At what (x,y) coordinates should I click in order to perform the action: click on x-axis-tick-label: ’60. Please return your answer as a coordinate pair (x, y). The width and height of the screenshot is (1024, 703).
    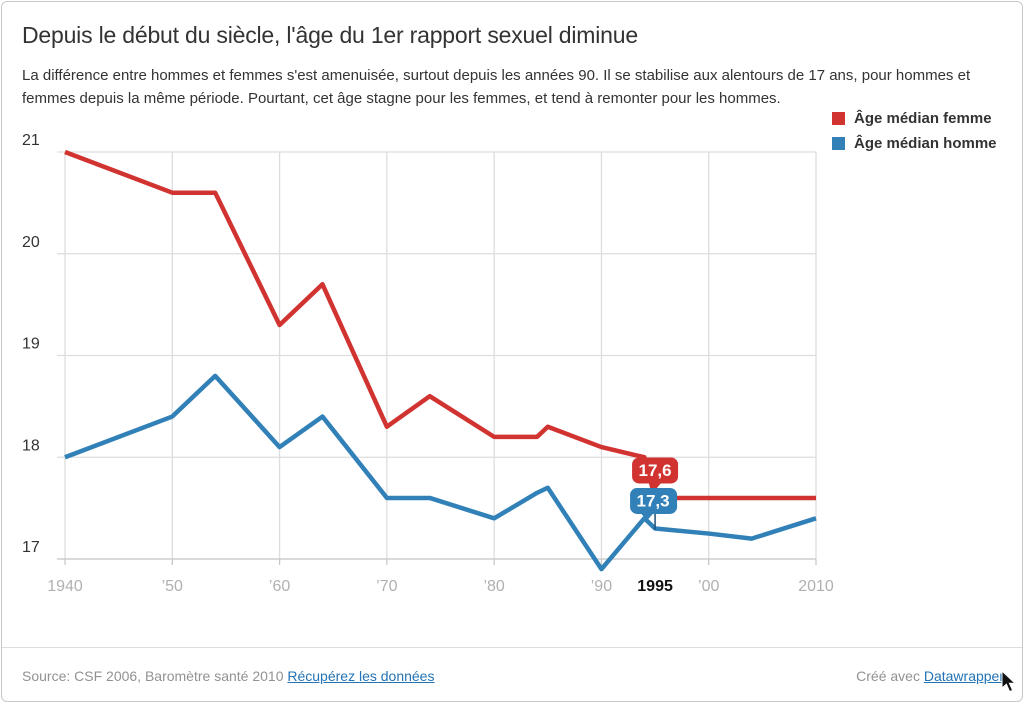
    Looking at the image, I should click on (279, 586).